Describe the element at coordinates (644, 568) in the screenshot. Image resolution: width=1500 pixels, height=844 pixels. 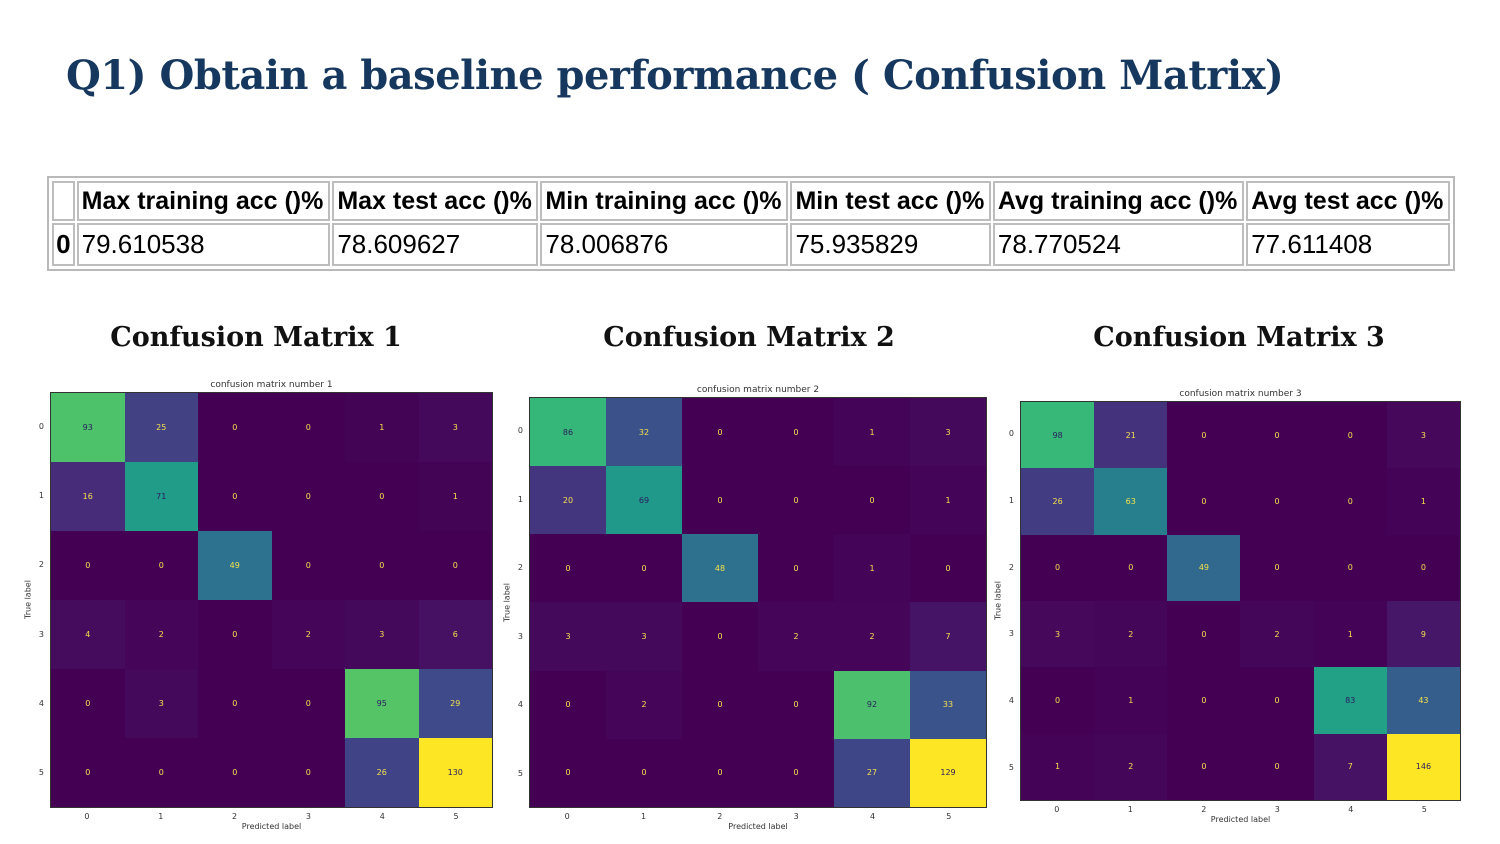
I see `cm2-cell-2-1: 0` at that location.